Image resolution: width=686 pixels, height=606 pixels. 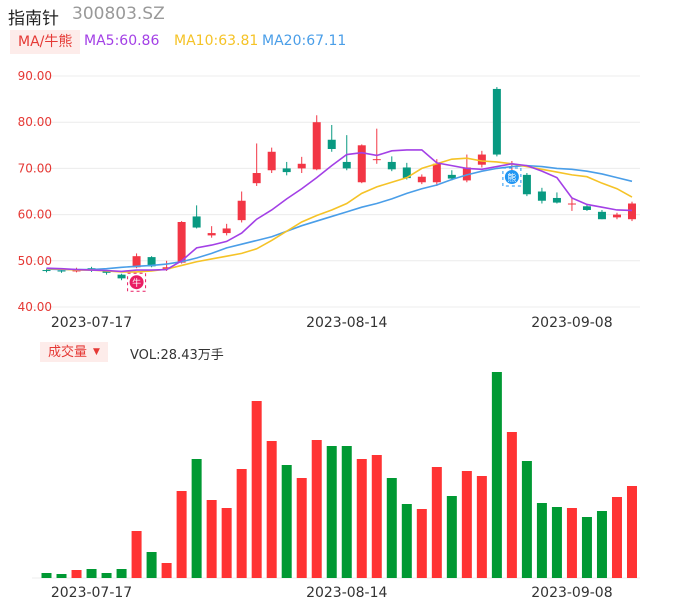 I want to click on bear-icon-frame, so click(x=512, y=177).